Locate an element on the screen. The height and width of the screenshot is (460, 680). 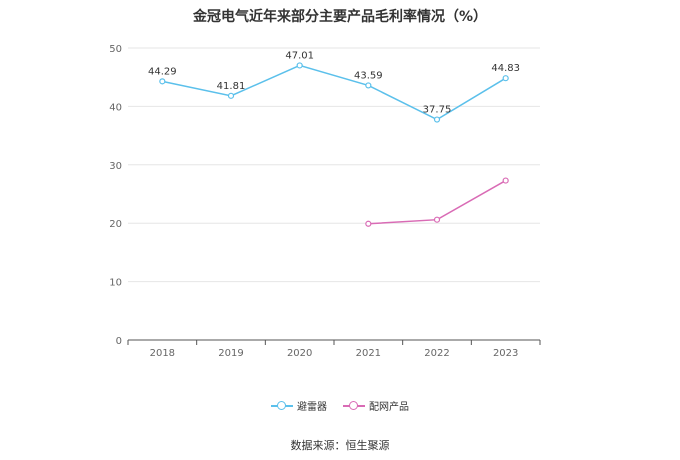
x-tick-label: 2018 is located at coordinates (162, 353).